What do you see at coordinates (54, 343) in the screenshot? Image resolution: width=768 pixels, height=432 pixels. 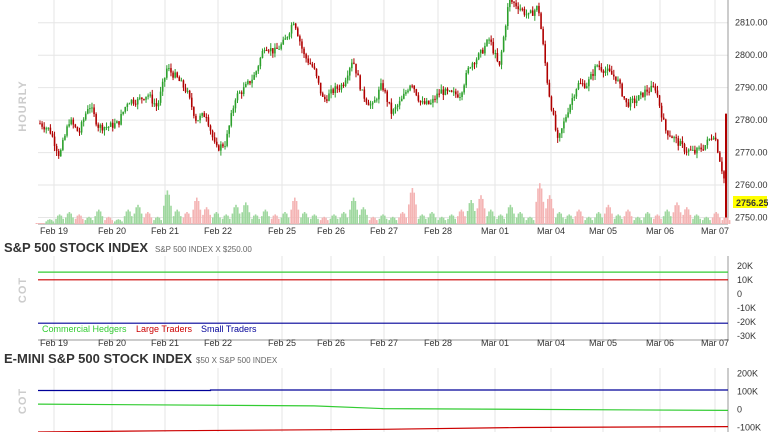 I see `x-tick-label: Feb 19` at bounding box center [54, 343].